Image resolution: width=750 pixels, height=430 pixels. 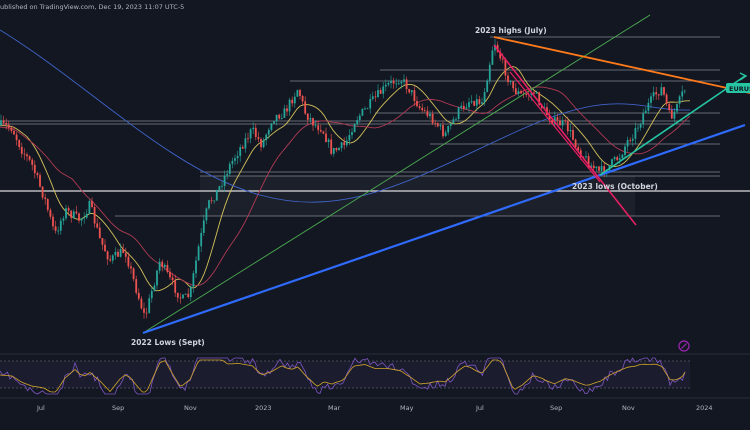 I want to click on replay-icon-arrow, so click(x=684, y=346).